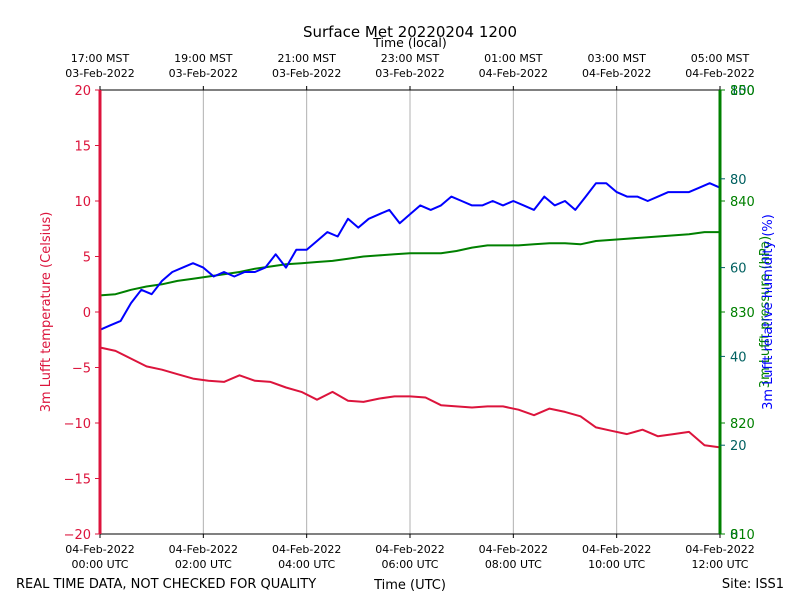  Describe the element at coordinates (616, 564) in the screenshot. I see `x-tick-label-time: 10:00 UTC` at that location.